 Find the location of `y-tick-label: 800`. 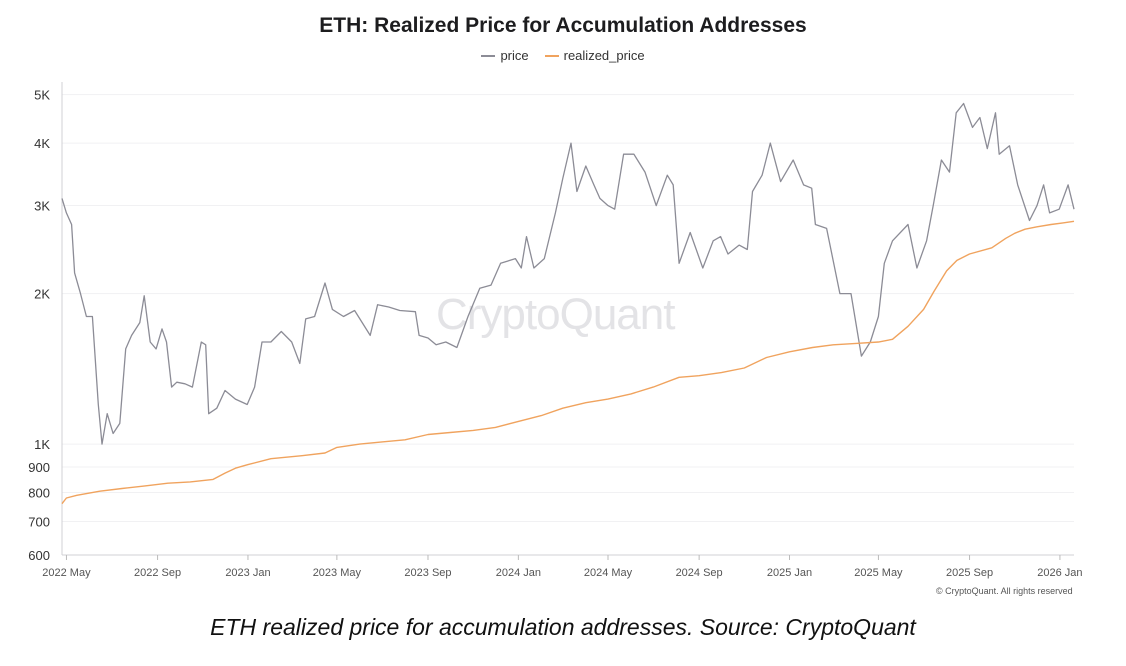

y-tick-label: 800 is located at coordinates (39, 493).